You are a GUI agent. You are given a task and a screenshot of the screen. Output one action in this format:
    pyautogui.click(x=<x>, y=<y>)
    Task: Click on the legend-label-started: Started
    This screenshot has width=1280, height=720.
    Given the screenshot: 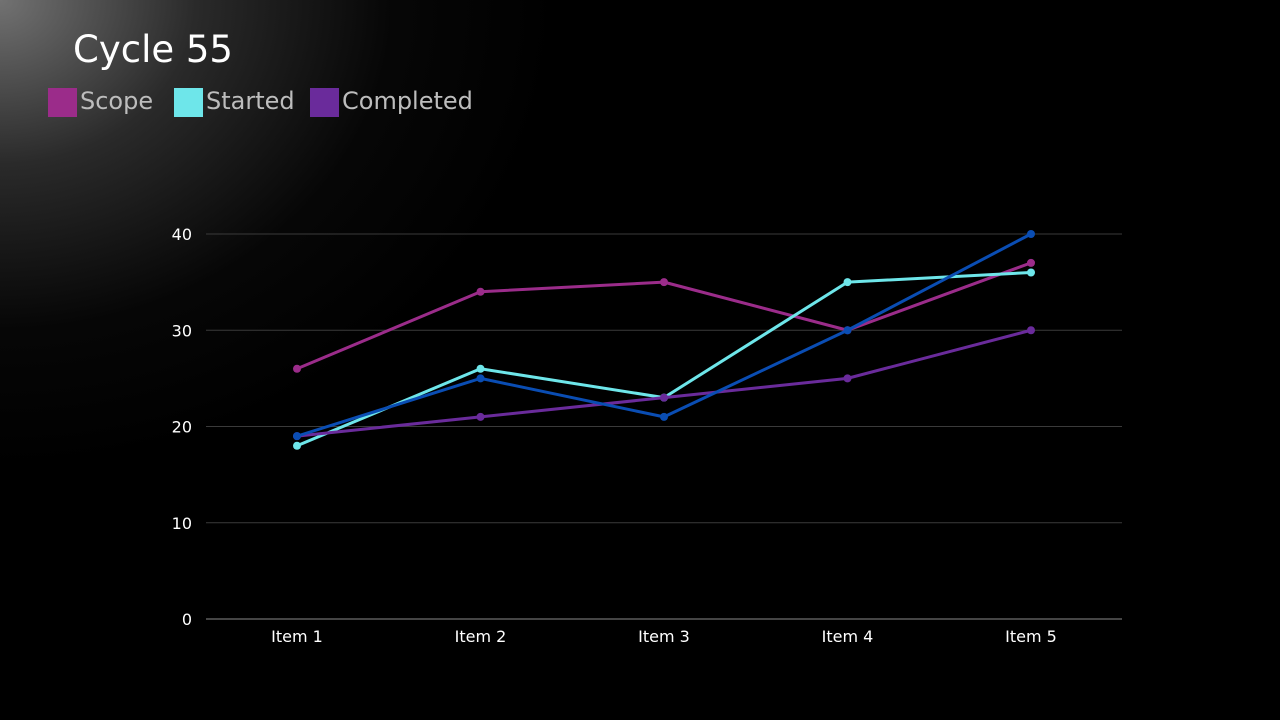 What is the action you would take?
    pyautogui.click(x=250, y=101)
    